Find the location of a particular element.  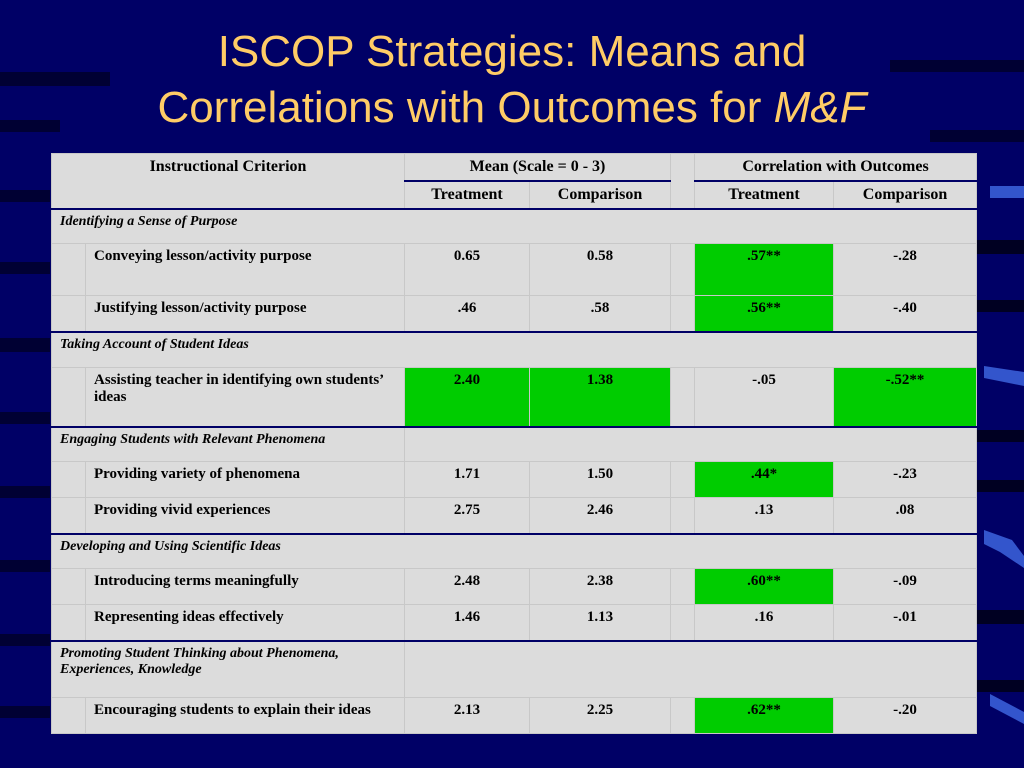

header-criterion: Instructional Criterion is located at coordinates (228, 181).